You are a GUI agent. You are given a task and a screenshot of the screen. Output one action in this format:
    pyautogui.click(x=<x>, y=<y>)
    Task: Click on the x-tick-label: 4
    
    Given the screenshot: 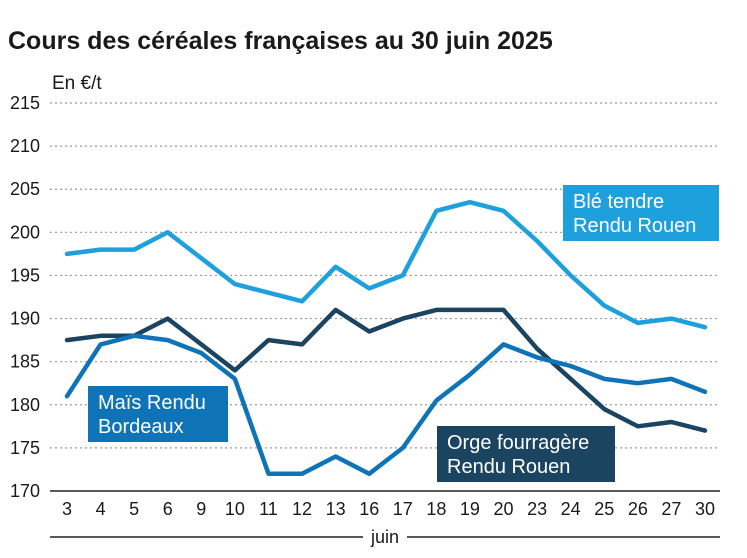 What is the action you would take?
    pyautogui.click(x=101, y=509)
    